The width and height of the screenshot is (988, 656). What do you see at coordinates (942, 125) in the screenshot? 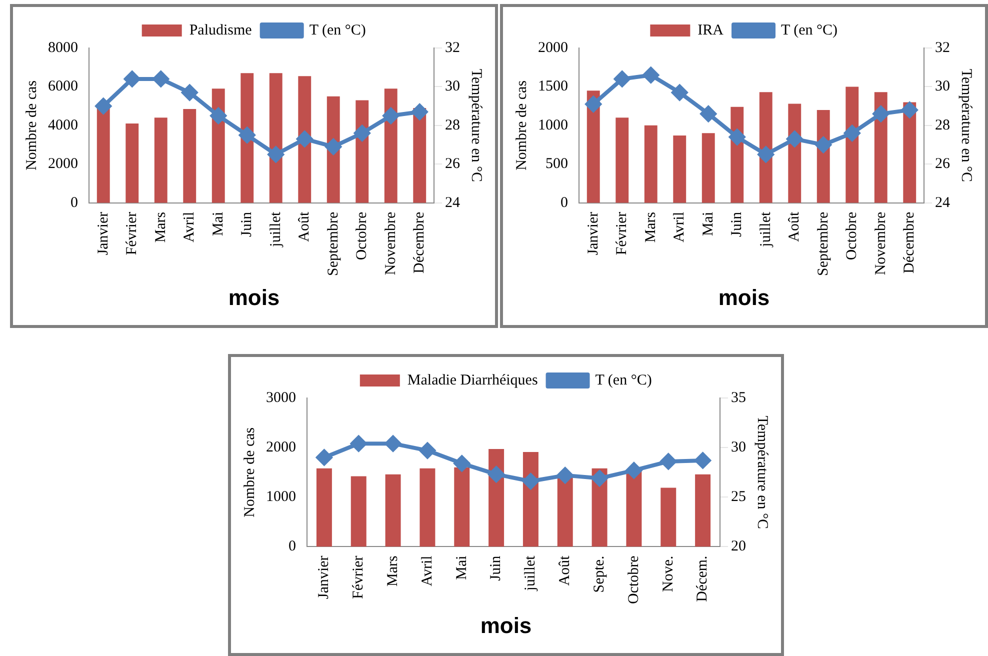
I see `y2-tick-label: 28` at bounding box center [942, 125].